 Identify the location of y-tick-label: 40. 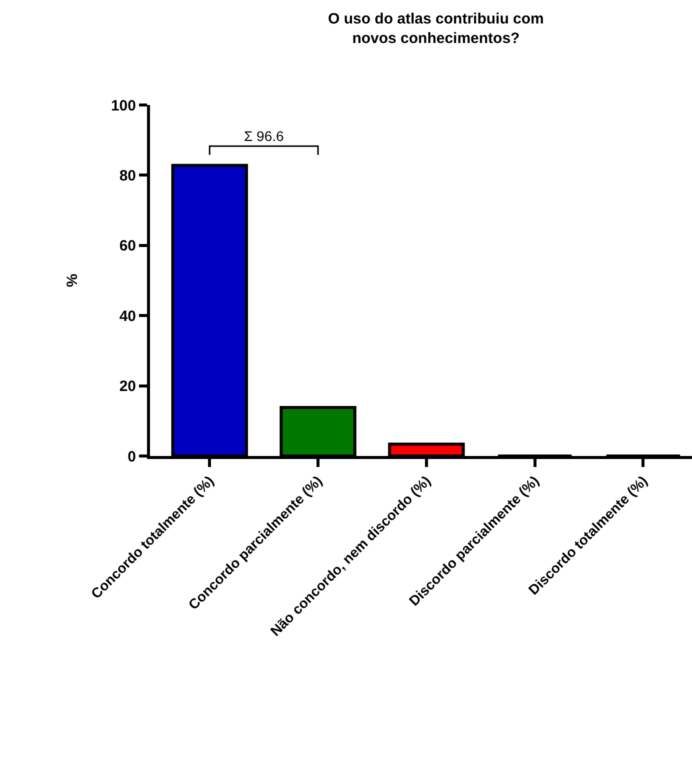
(127, 316).